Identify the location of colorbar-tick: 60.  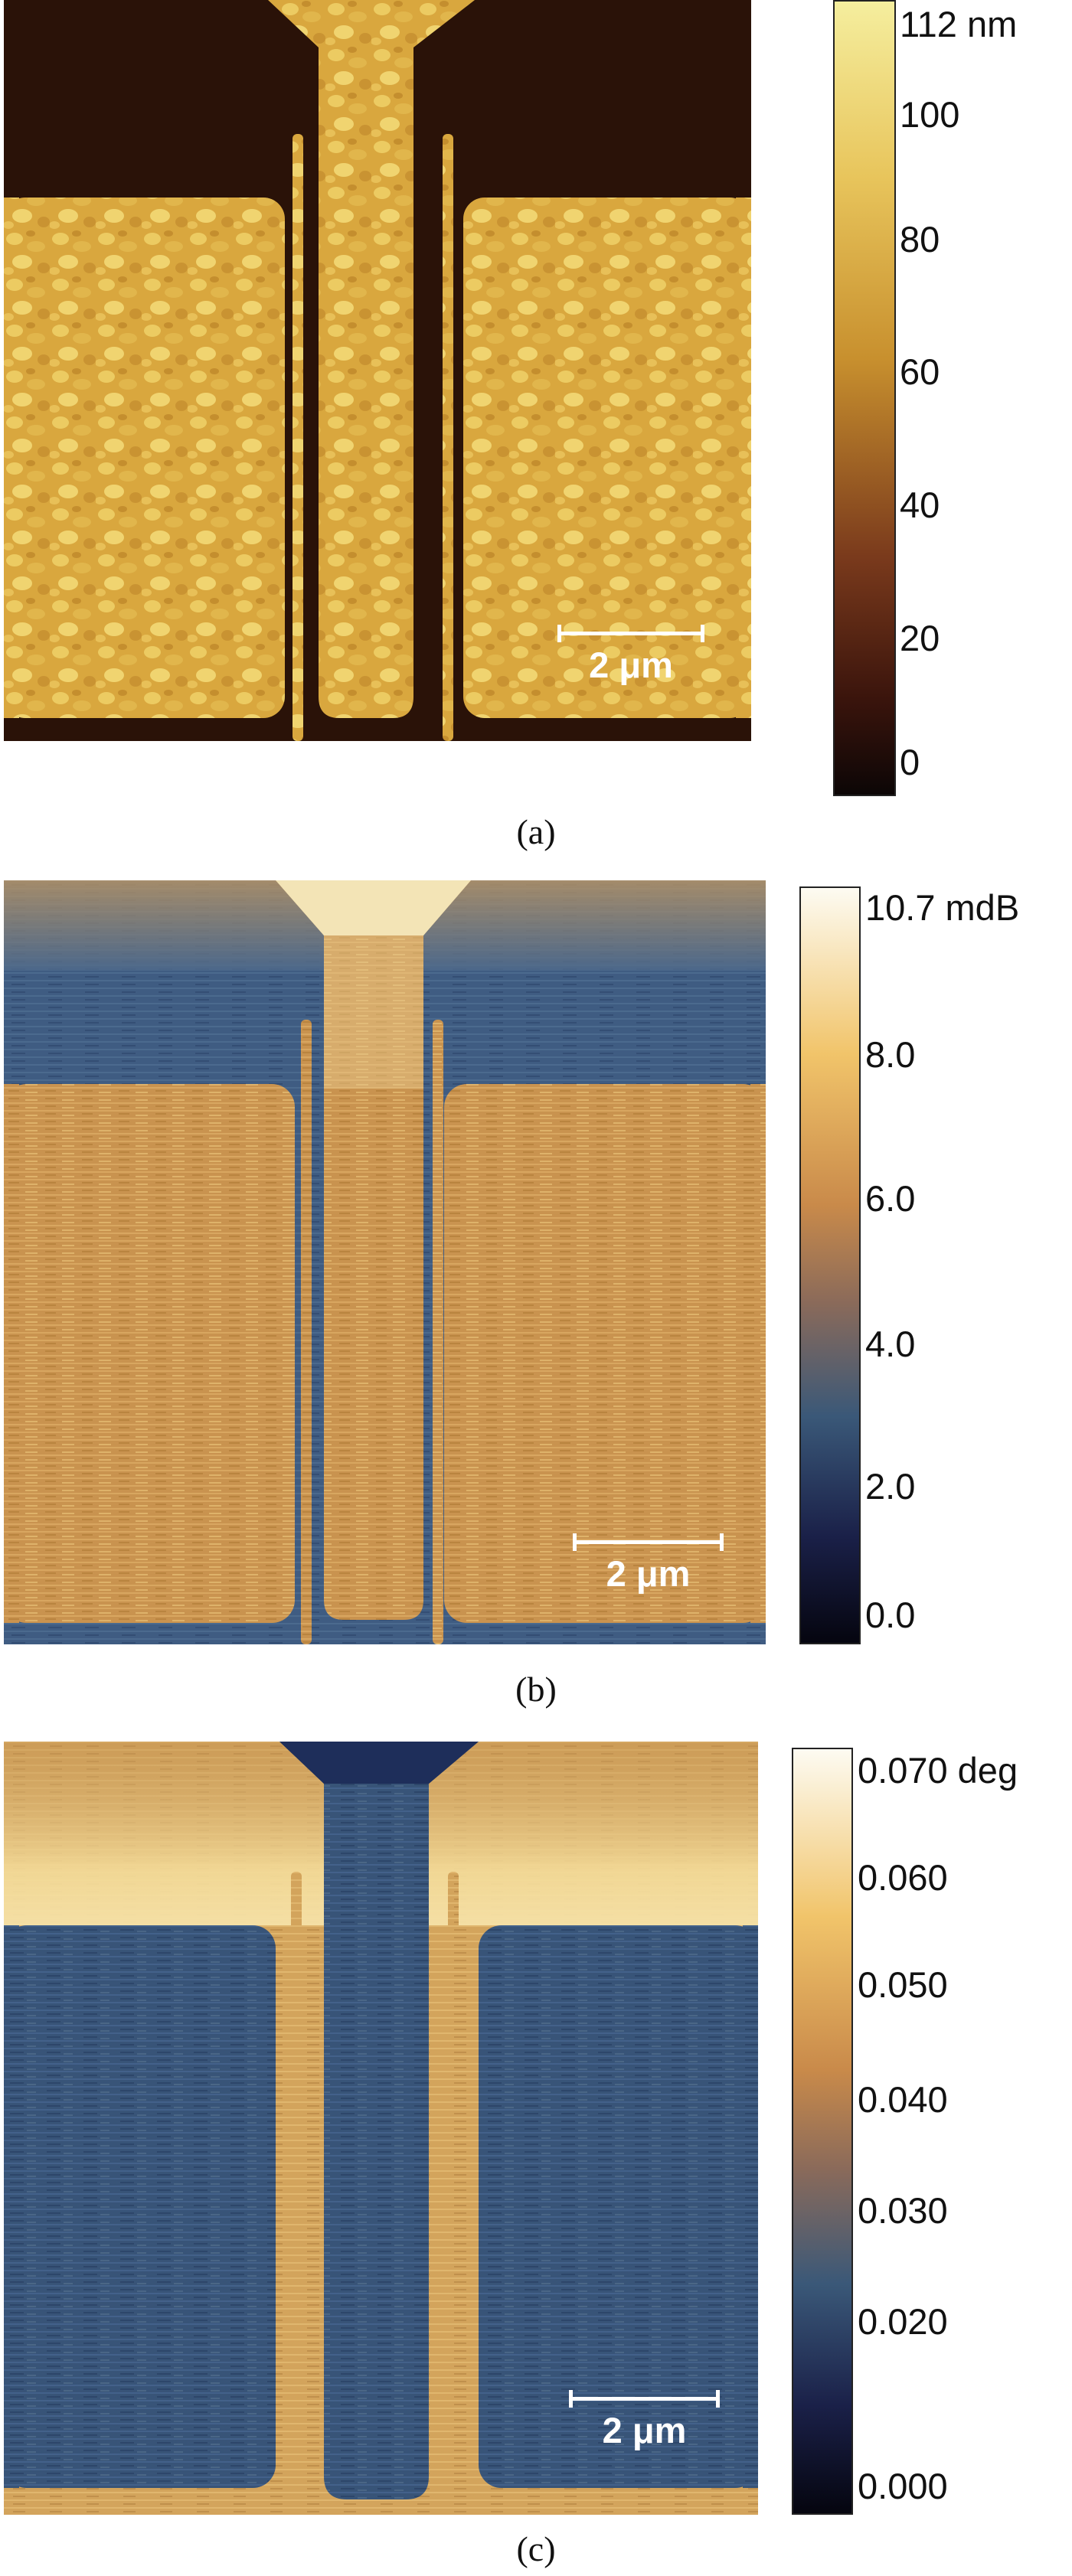
(920, 371).